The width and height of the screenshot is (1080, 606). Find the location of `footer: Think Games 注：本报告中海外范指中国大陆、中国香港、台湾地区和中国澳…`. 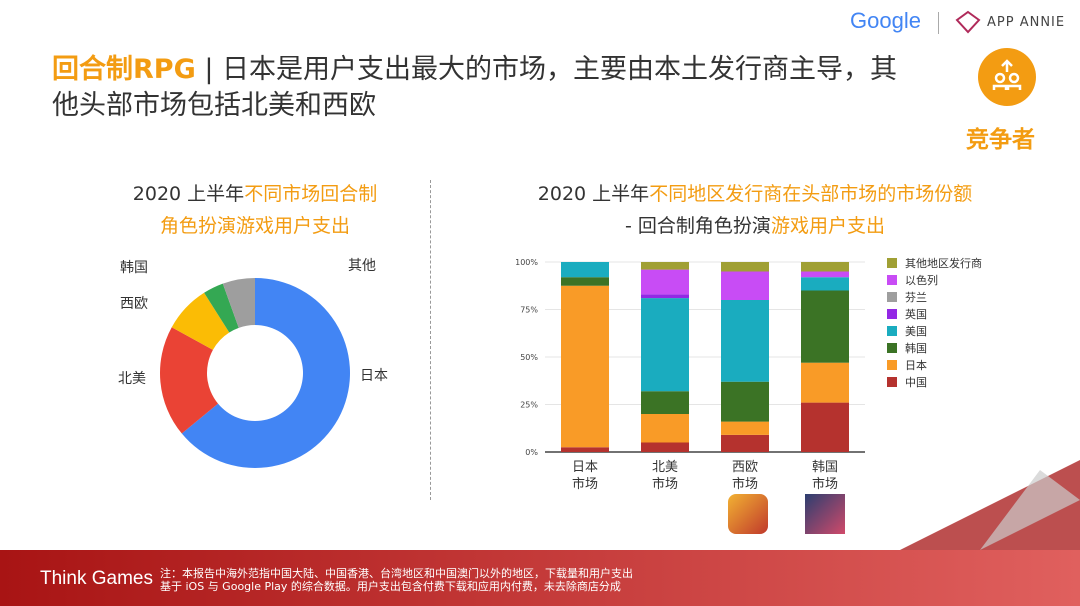

footer: Think Games 注：本报告中海外范指中国大陆、中国香港、台湾地区和中国澳… is located at coordinates (540, 578).